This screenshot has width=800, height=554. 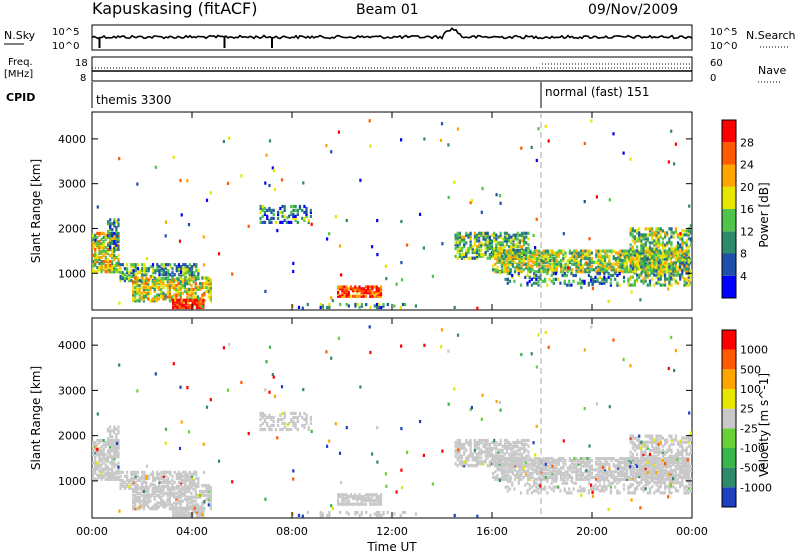 What do you see at coordinates (72, 273) in the screenshot?
I see `y-tick-label: 1000` at bounding box center [72, 273].